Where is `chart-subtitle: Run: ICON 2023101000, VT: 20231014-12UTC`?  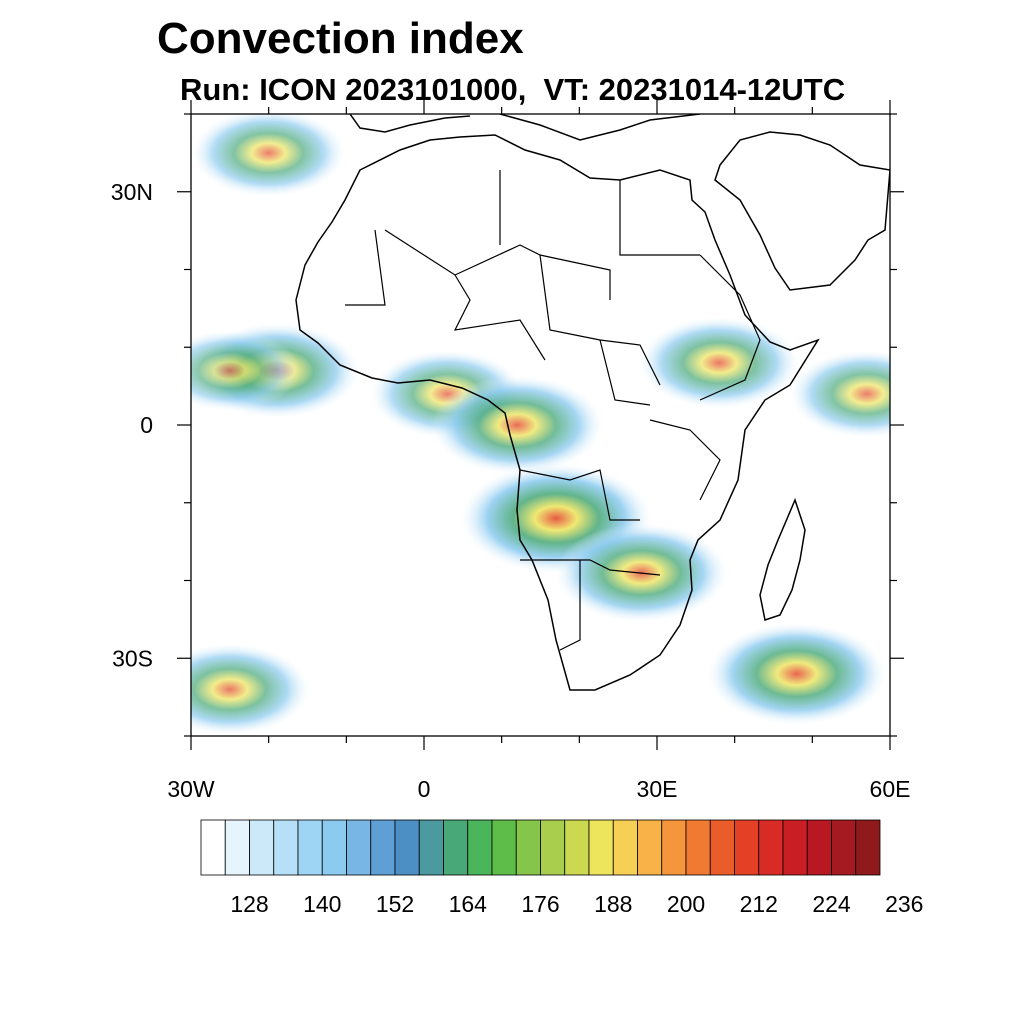
chart-subtitle: Run: ICON 2023101000, VT: 20231014-12UTC is located at coordinates (513, 89).